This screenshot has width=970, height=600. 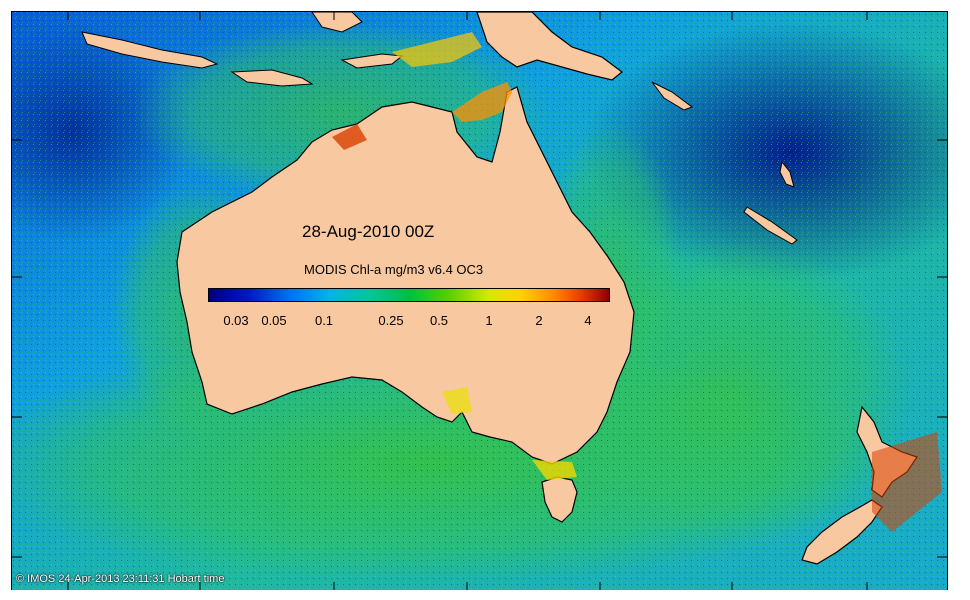 What do you see at coordinates (907, 482) in the screenshot?
I see `new-zealand-bloom` at bounding box center [907, 482].